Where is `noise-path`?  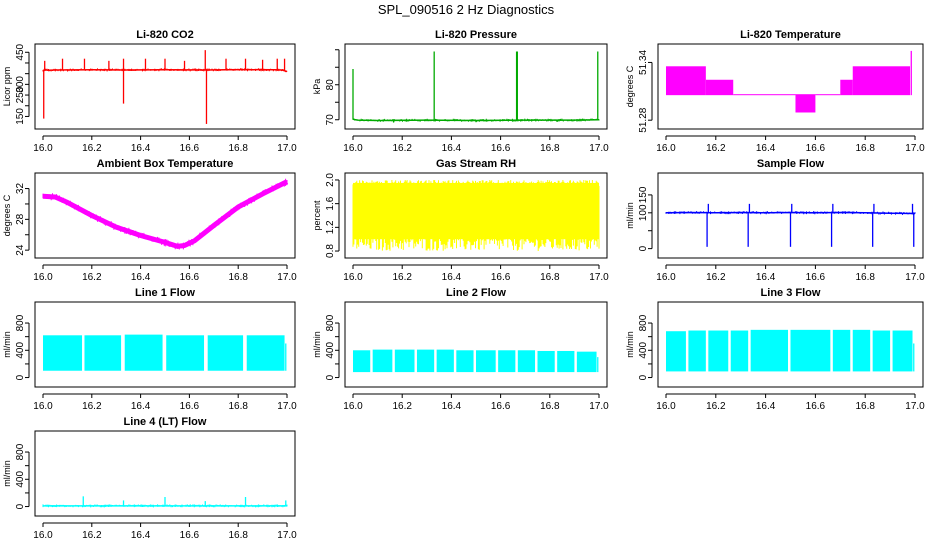
noise-path is located at coordinates (476, 215).